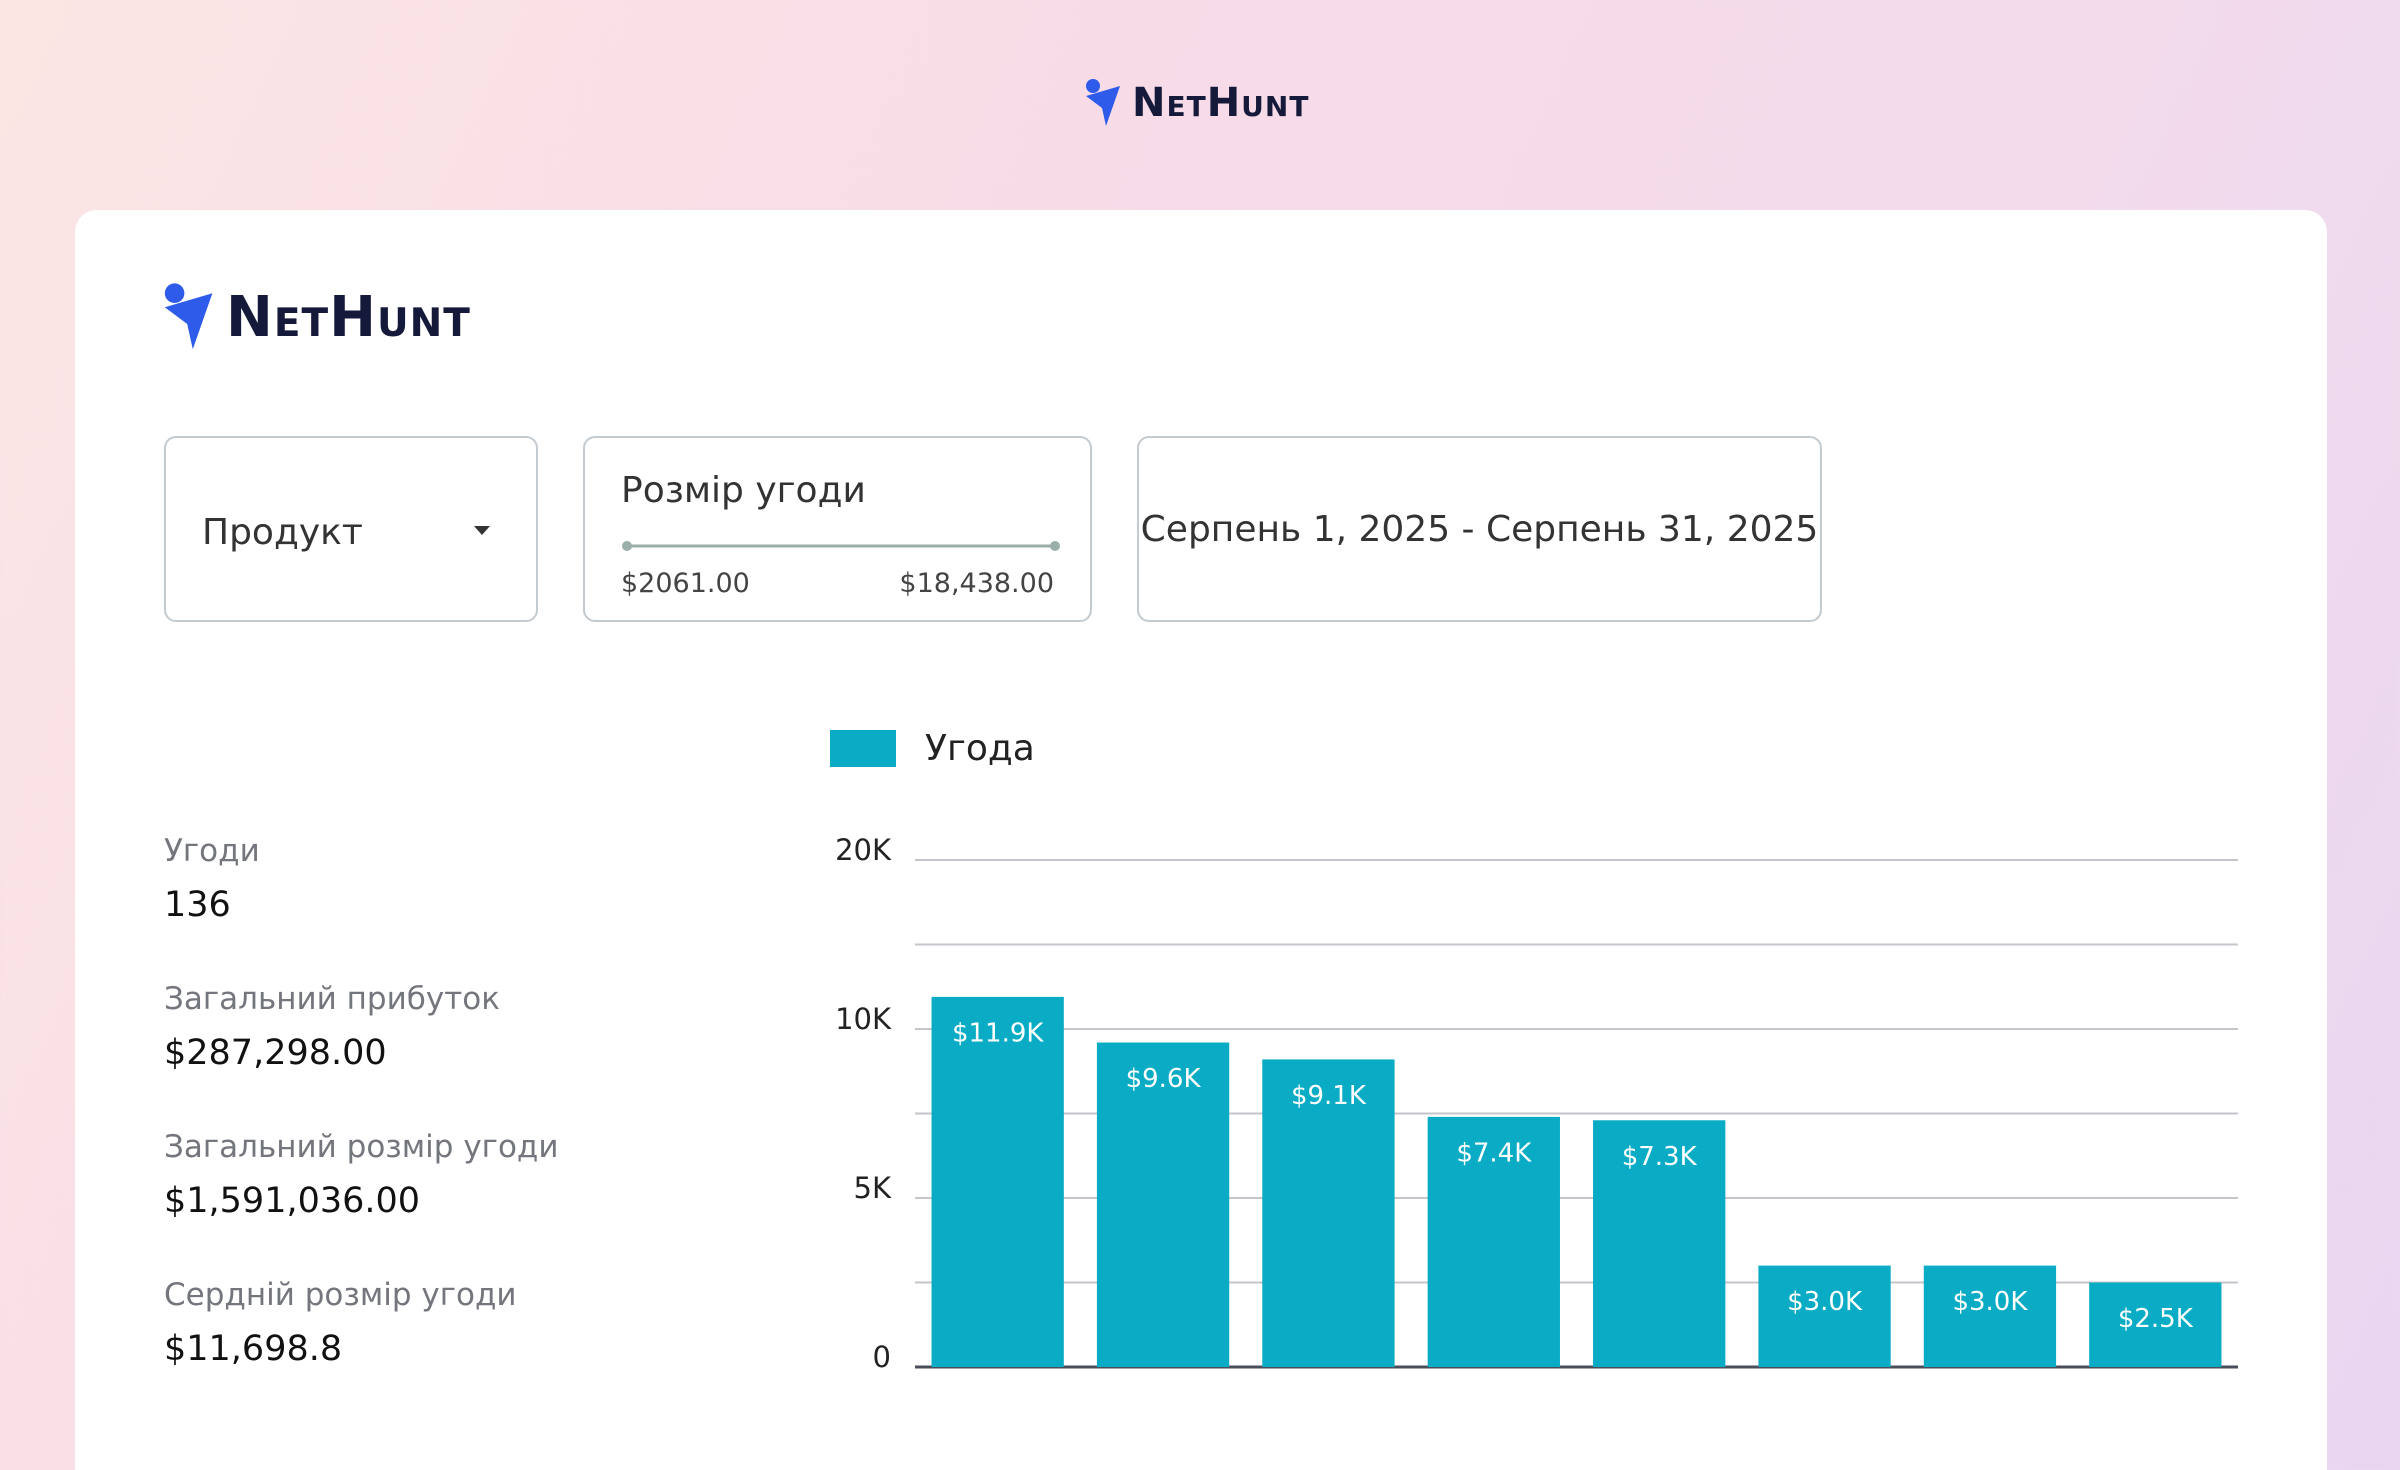 This screenshot has height=1470, width=2400. I want to click on stat-label: Угоди, so click(212, 851).